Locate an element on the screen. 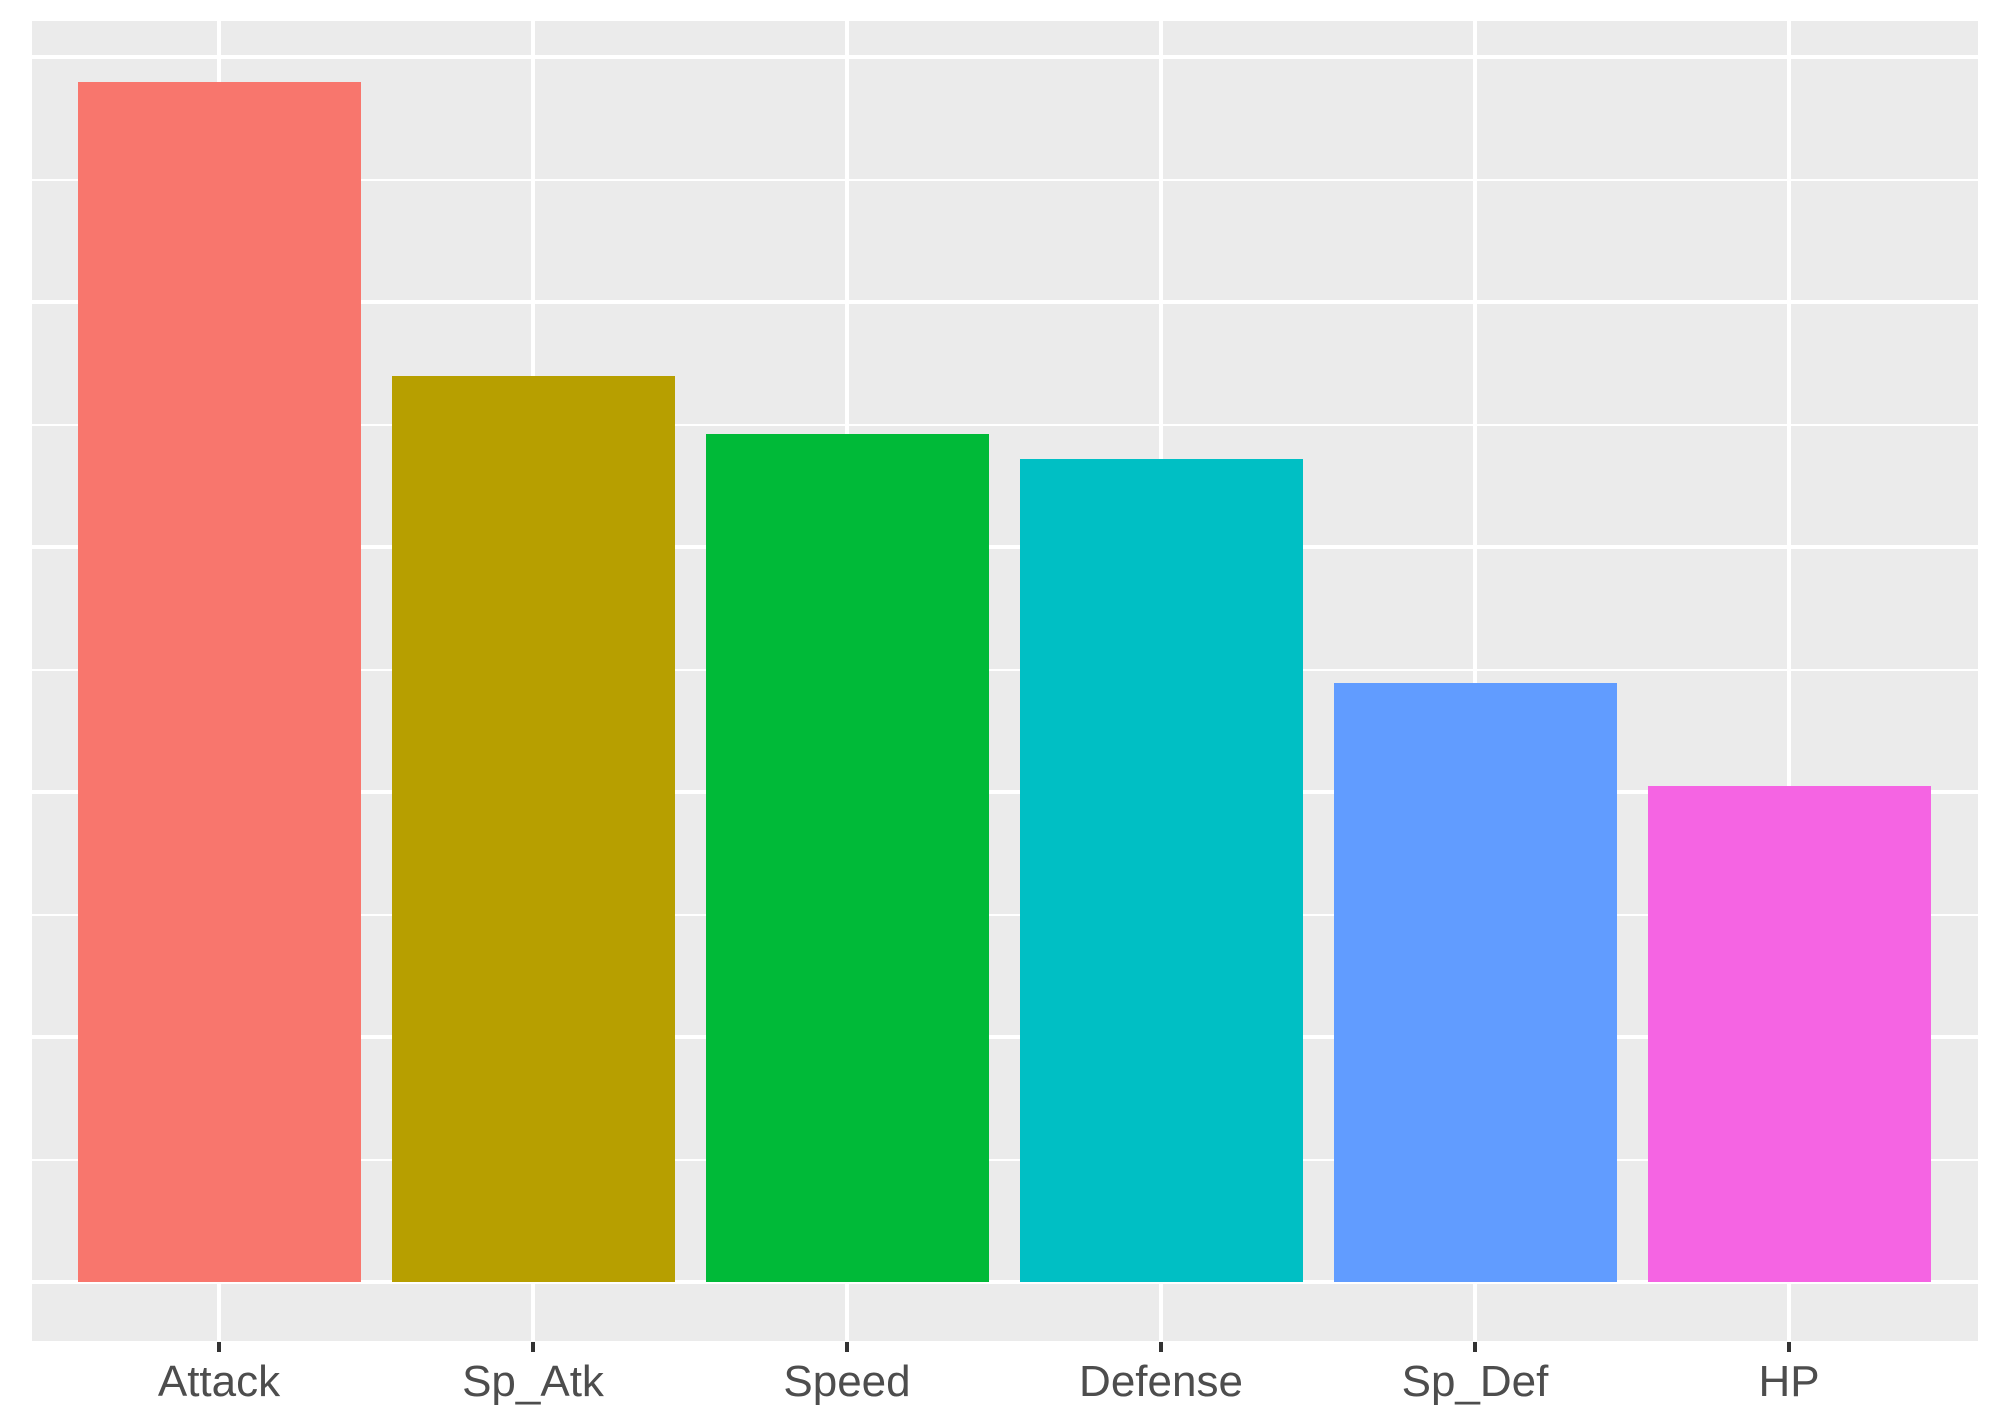  bar-sp-def is located at coordinates (1475, 982).